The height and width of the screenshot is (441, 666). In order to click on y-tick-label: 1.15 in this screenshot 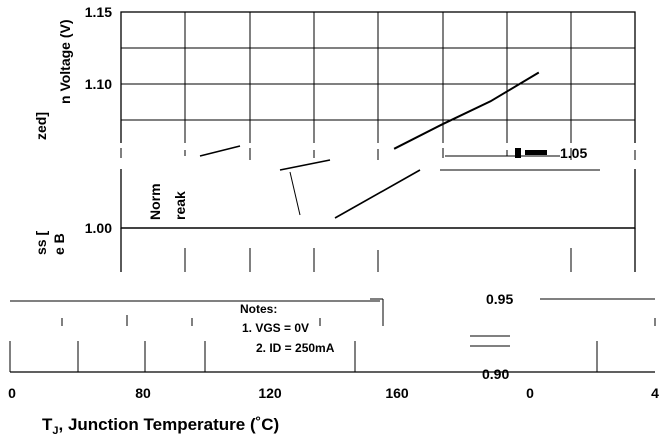, I will do `click(98, 12)`.